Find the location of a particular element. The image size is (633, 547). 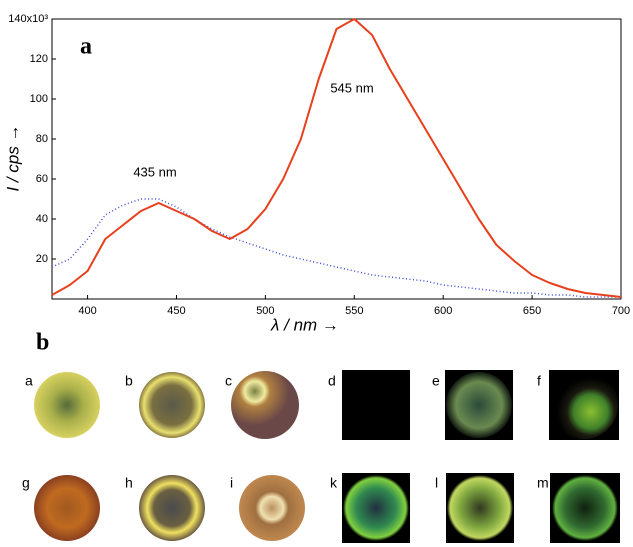

image-label: c is located at coordinates (228, 381).